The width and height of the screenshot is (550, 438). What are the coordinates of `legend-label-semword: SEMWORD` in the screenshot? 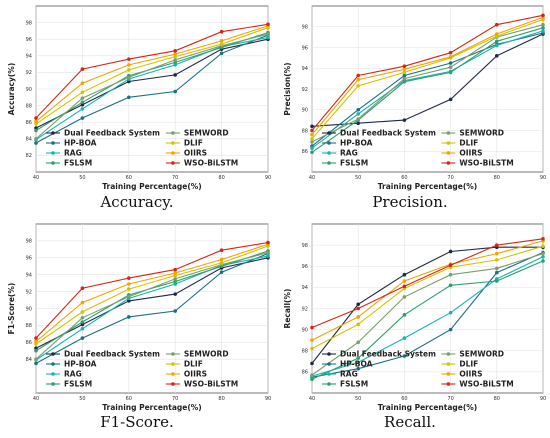 It's located at (481, 133).